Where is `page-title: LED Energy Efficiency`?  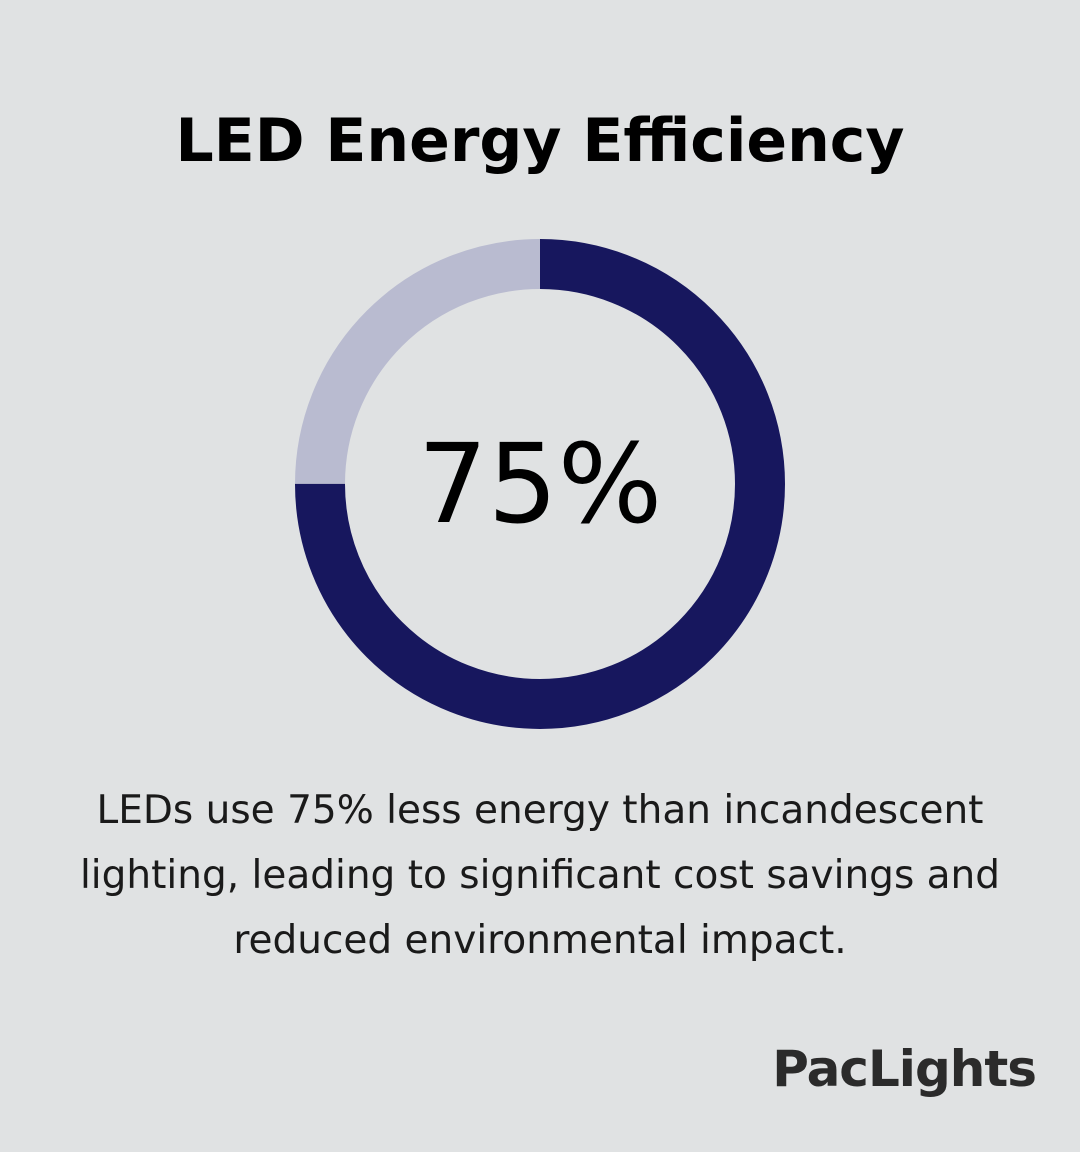
page-title: LED Energy Efficiency is located at coordinates (540, 141).